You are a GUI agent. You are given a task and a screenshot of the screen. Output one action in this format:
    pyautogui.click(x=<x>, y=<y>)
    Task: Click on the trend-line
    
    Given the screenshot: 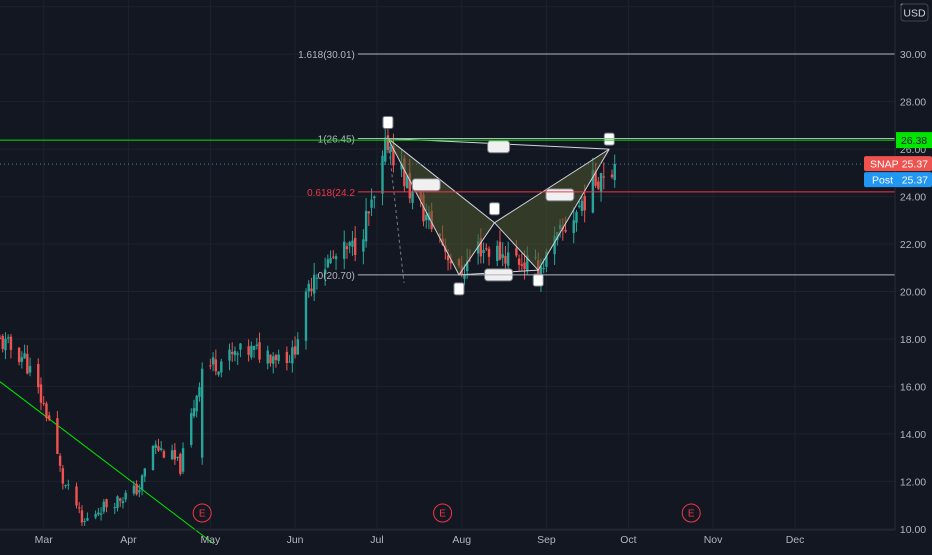 What is the action you would take?
    pyautogui.click(x=107, y=463)
    